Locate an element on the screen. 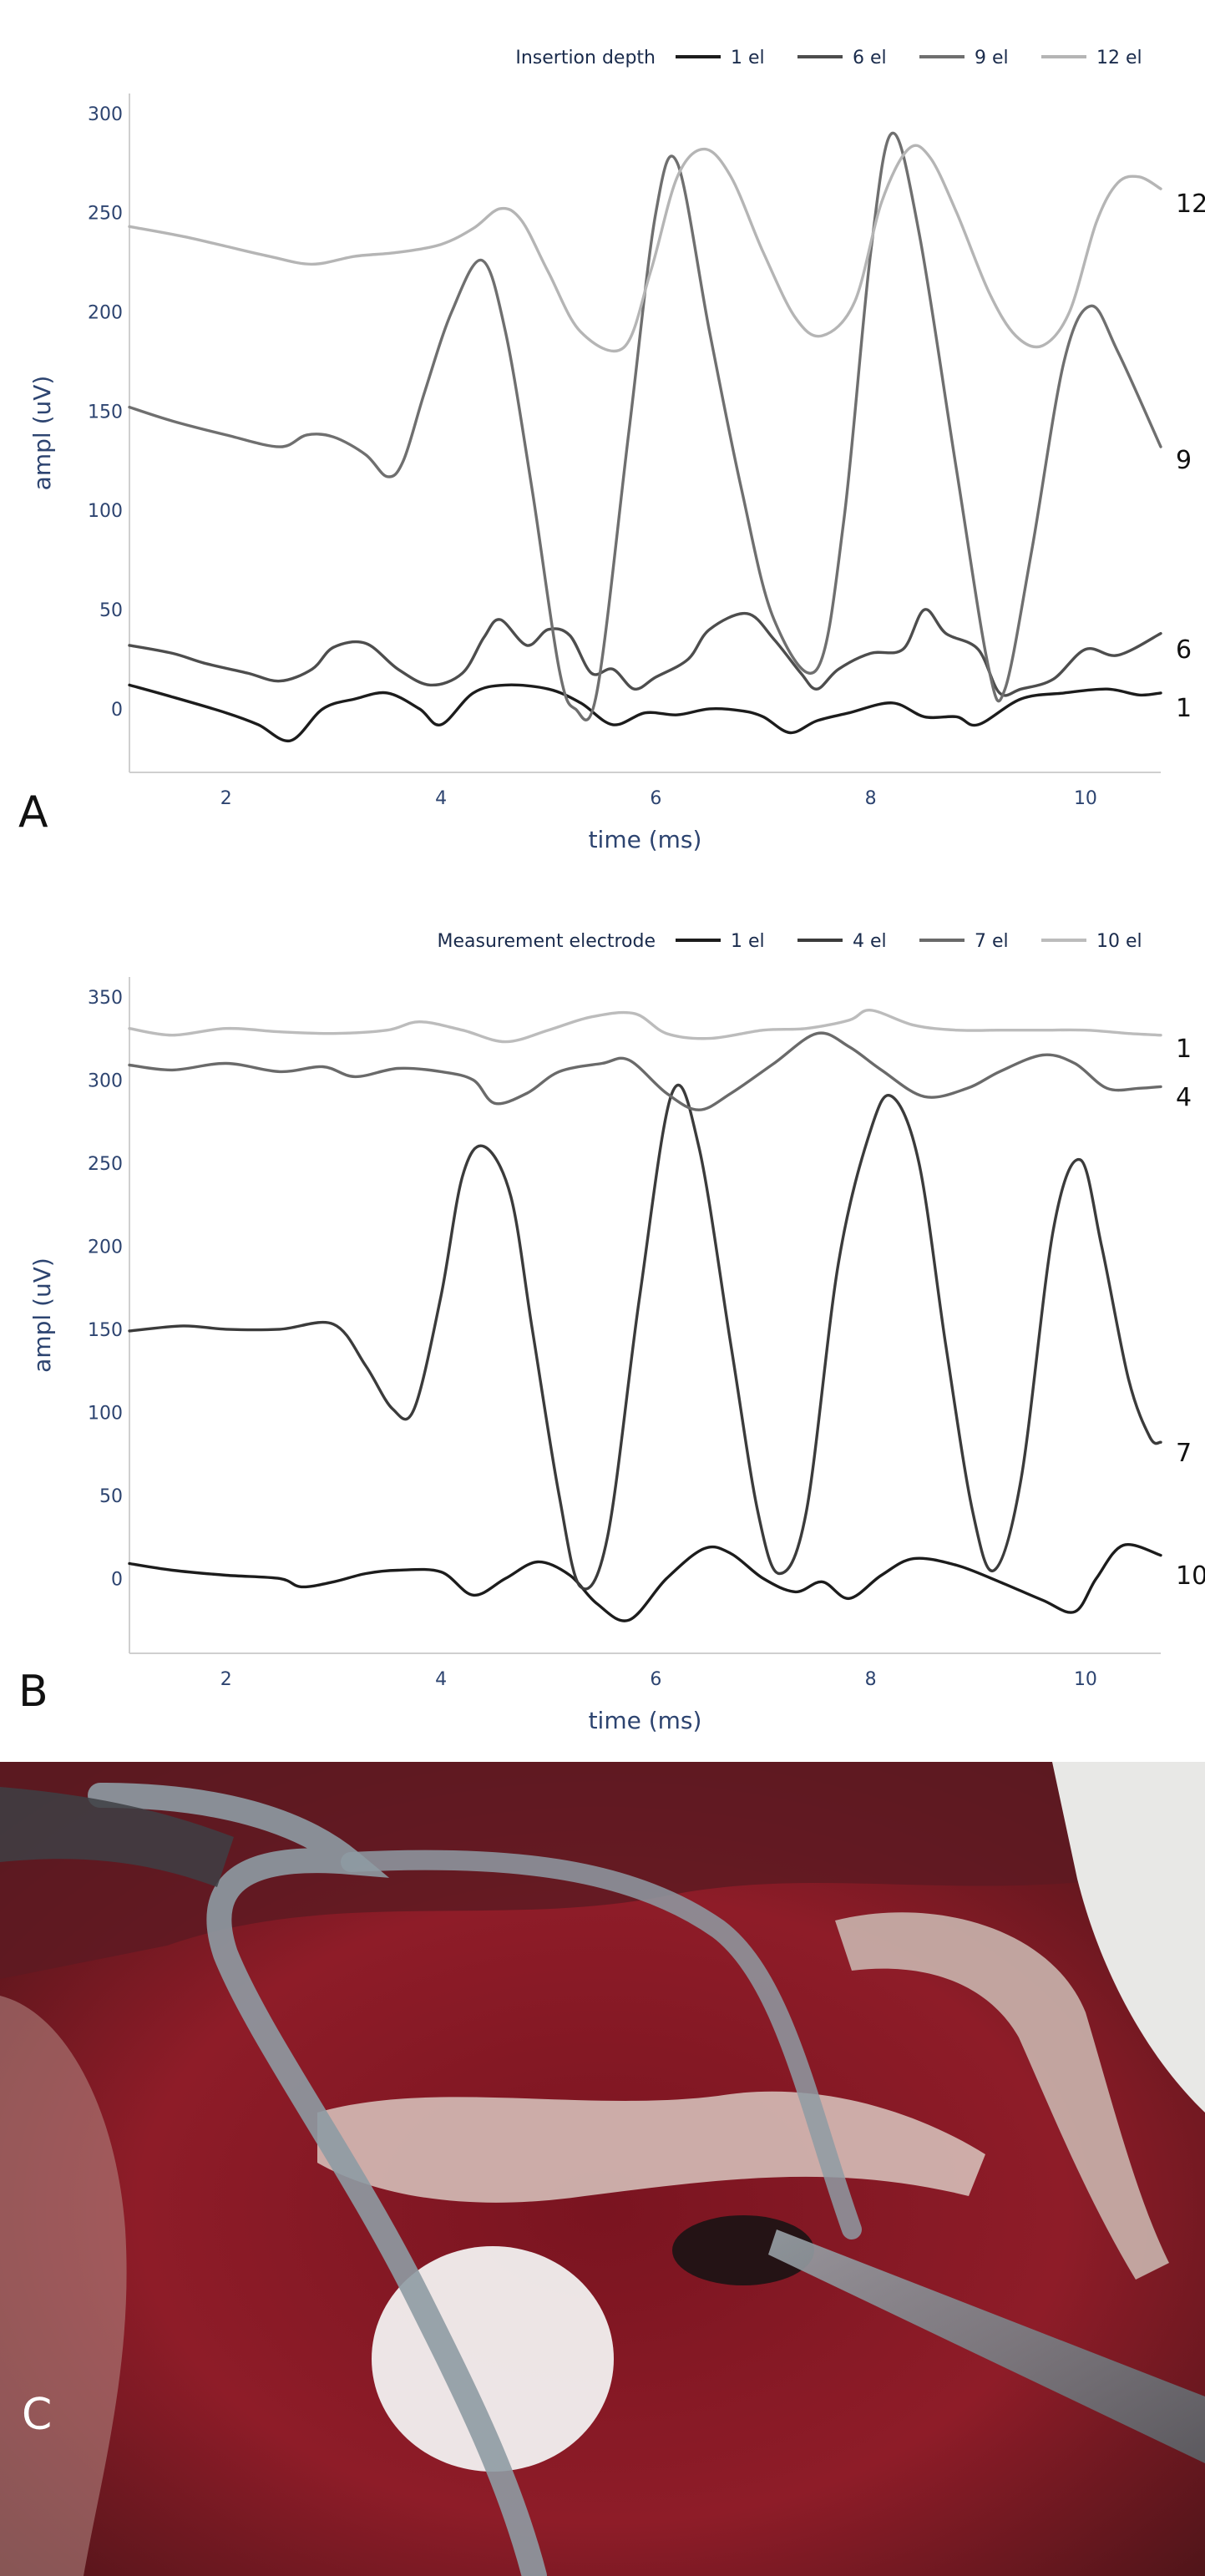 Image resolution: width=1205 pixels, height=2576 pixels. legend-label: 6 el is located at coordinates (870, 58).